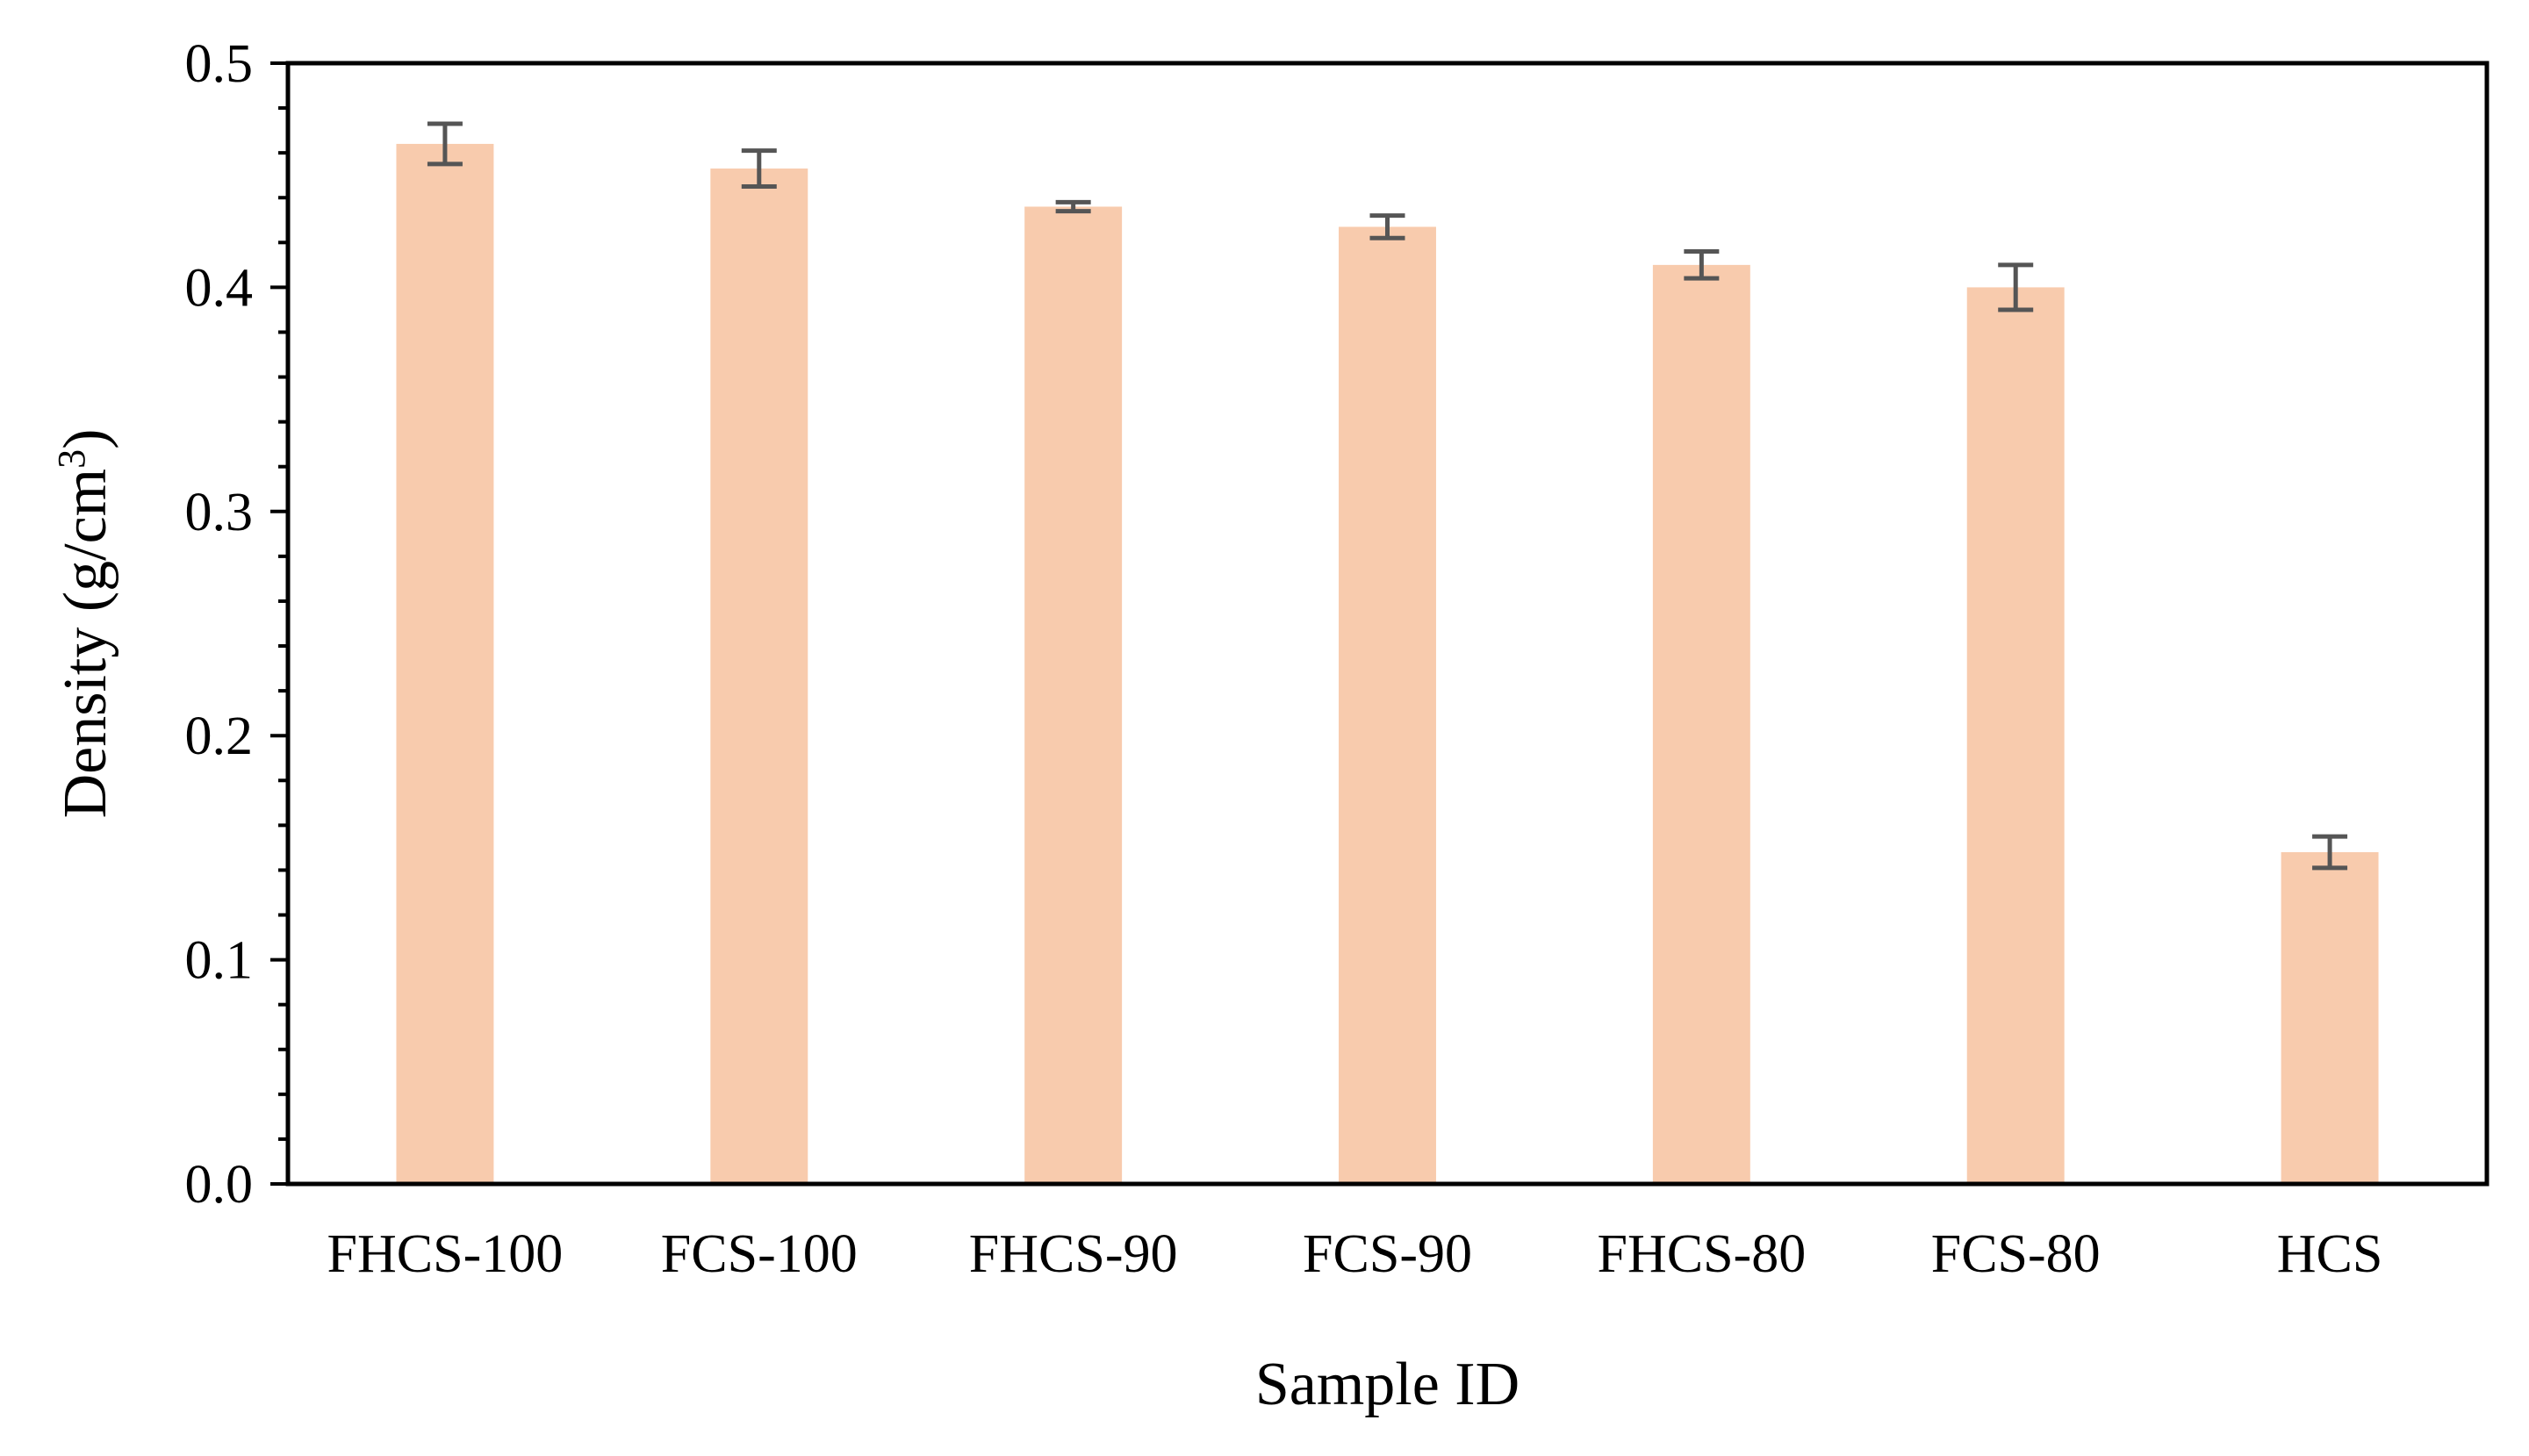  Describe the element at coordinates (2330, 852) in the screenshot. I see `error-bar-hcs` at that location.